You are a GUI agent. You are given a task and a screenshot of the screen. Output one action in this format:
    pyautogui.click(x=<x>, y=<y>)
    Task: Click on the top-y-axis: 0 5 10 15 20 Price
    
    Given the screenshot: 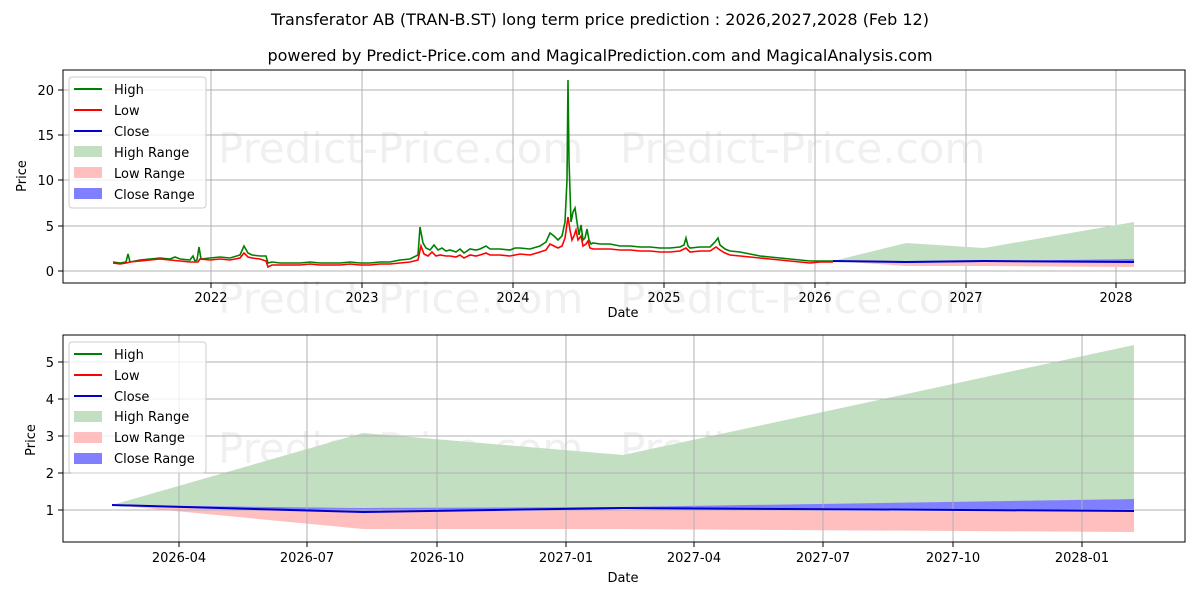 What is the action you would take?
    pyautogui.click(x=39, y=182)
    